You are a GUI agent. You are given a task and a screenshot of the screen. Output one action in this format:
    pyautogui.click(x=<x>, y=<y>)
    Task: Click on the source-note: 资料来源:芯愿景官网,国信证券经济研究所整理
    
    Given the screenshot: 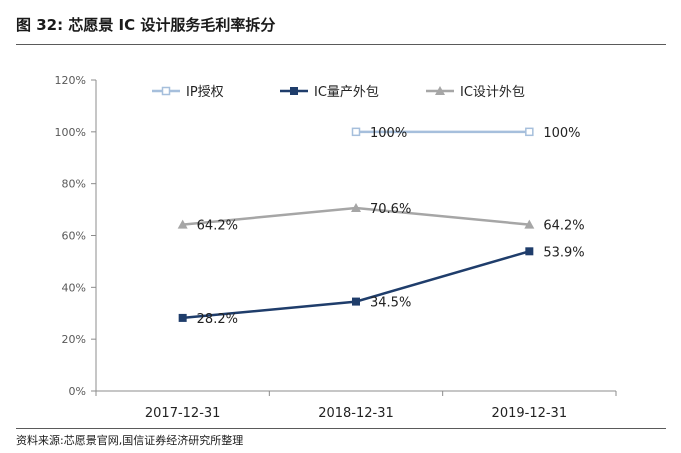 What is the action you would take?
    pyautogui.click(x=130, y=440)
    